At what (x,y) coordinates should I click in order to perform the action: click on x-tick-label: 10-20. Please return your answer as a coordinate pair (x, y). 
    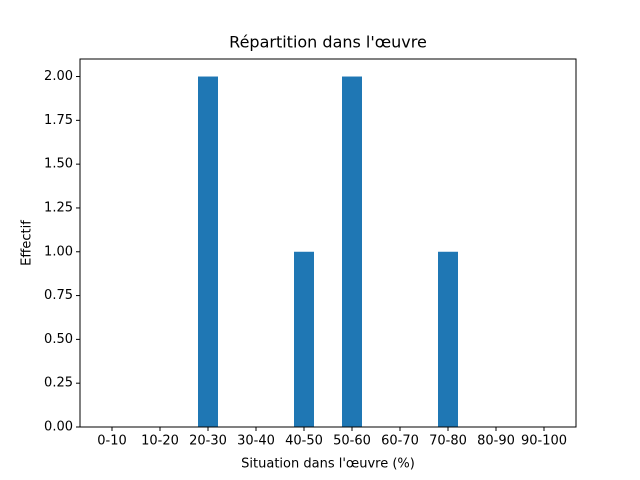
    Looking at the image, I should click on (160, 441).